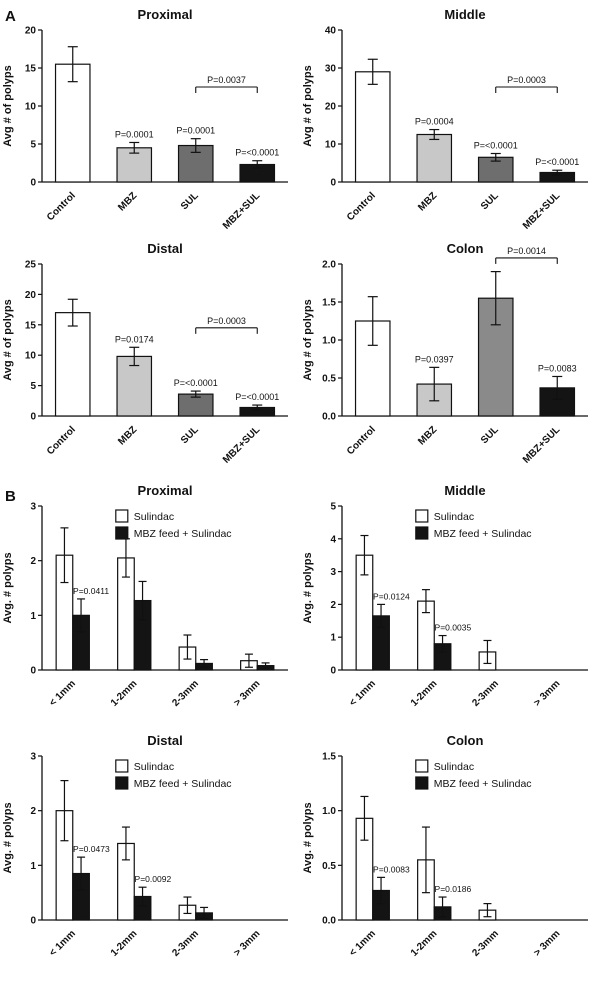  What do you see at coordinates (165, 14) in the screenshot?
I see `chart-title: Proximal` at bounding box center [165, 14].